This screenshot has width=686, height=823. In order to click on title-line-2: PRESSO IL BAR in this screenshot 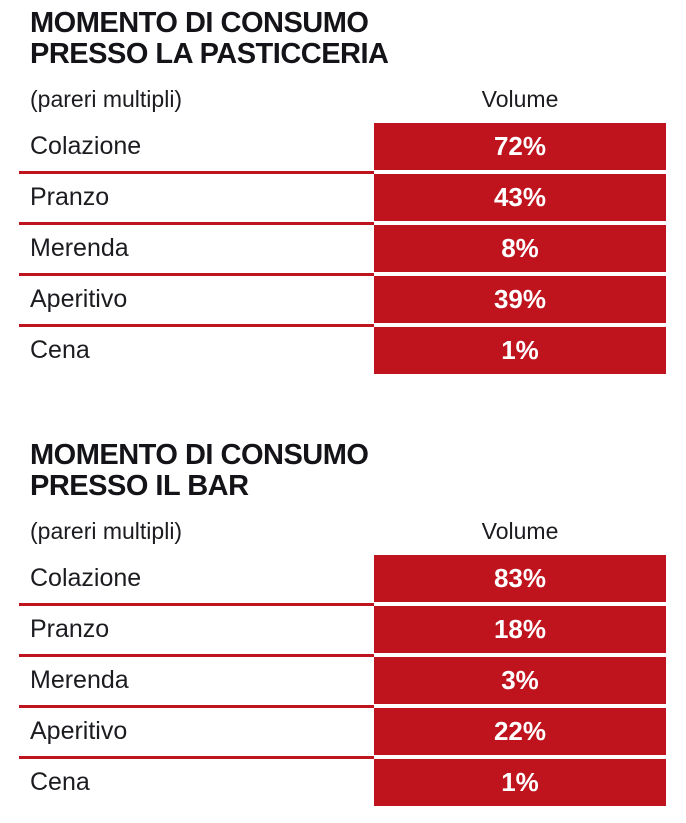, I will do `click(139, 486)`.